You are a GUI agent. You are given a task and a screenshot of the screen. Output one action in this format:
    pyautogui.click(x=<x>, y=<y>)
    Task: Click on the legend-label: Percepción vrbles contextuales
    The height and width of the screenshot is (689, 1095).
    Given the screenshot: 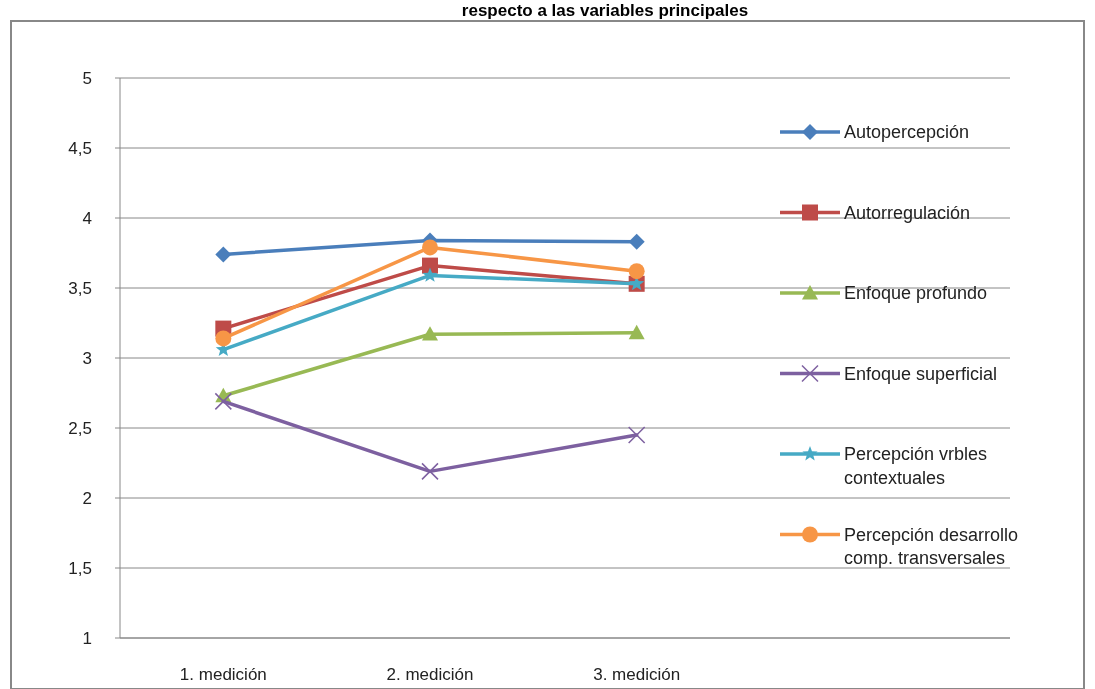 What is the action you would take?
    pyautogui.click(x=916, y=466)
    